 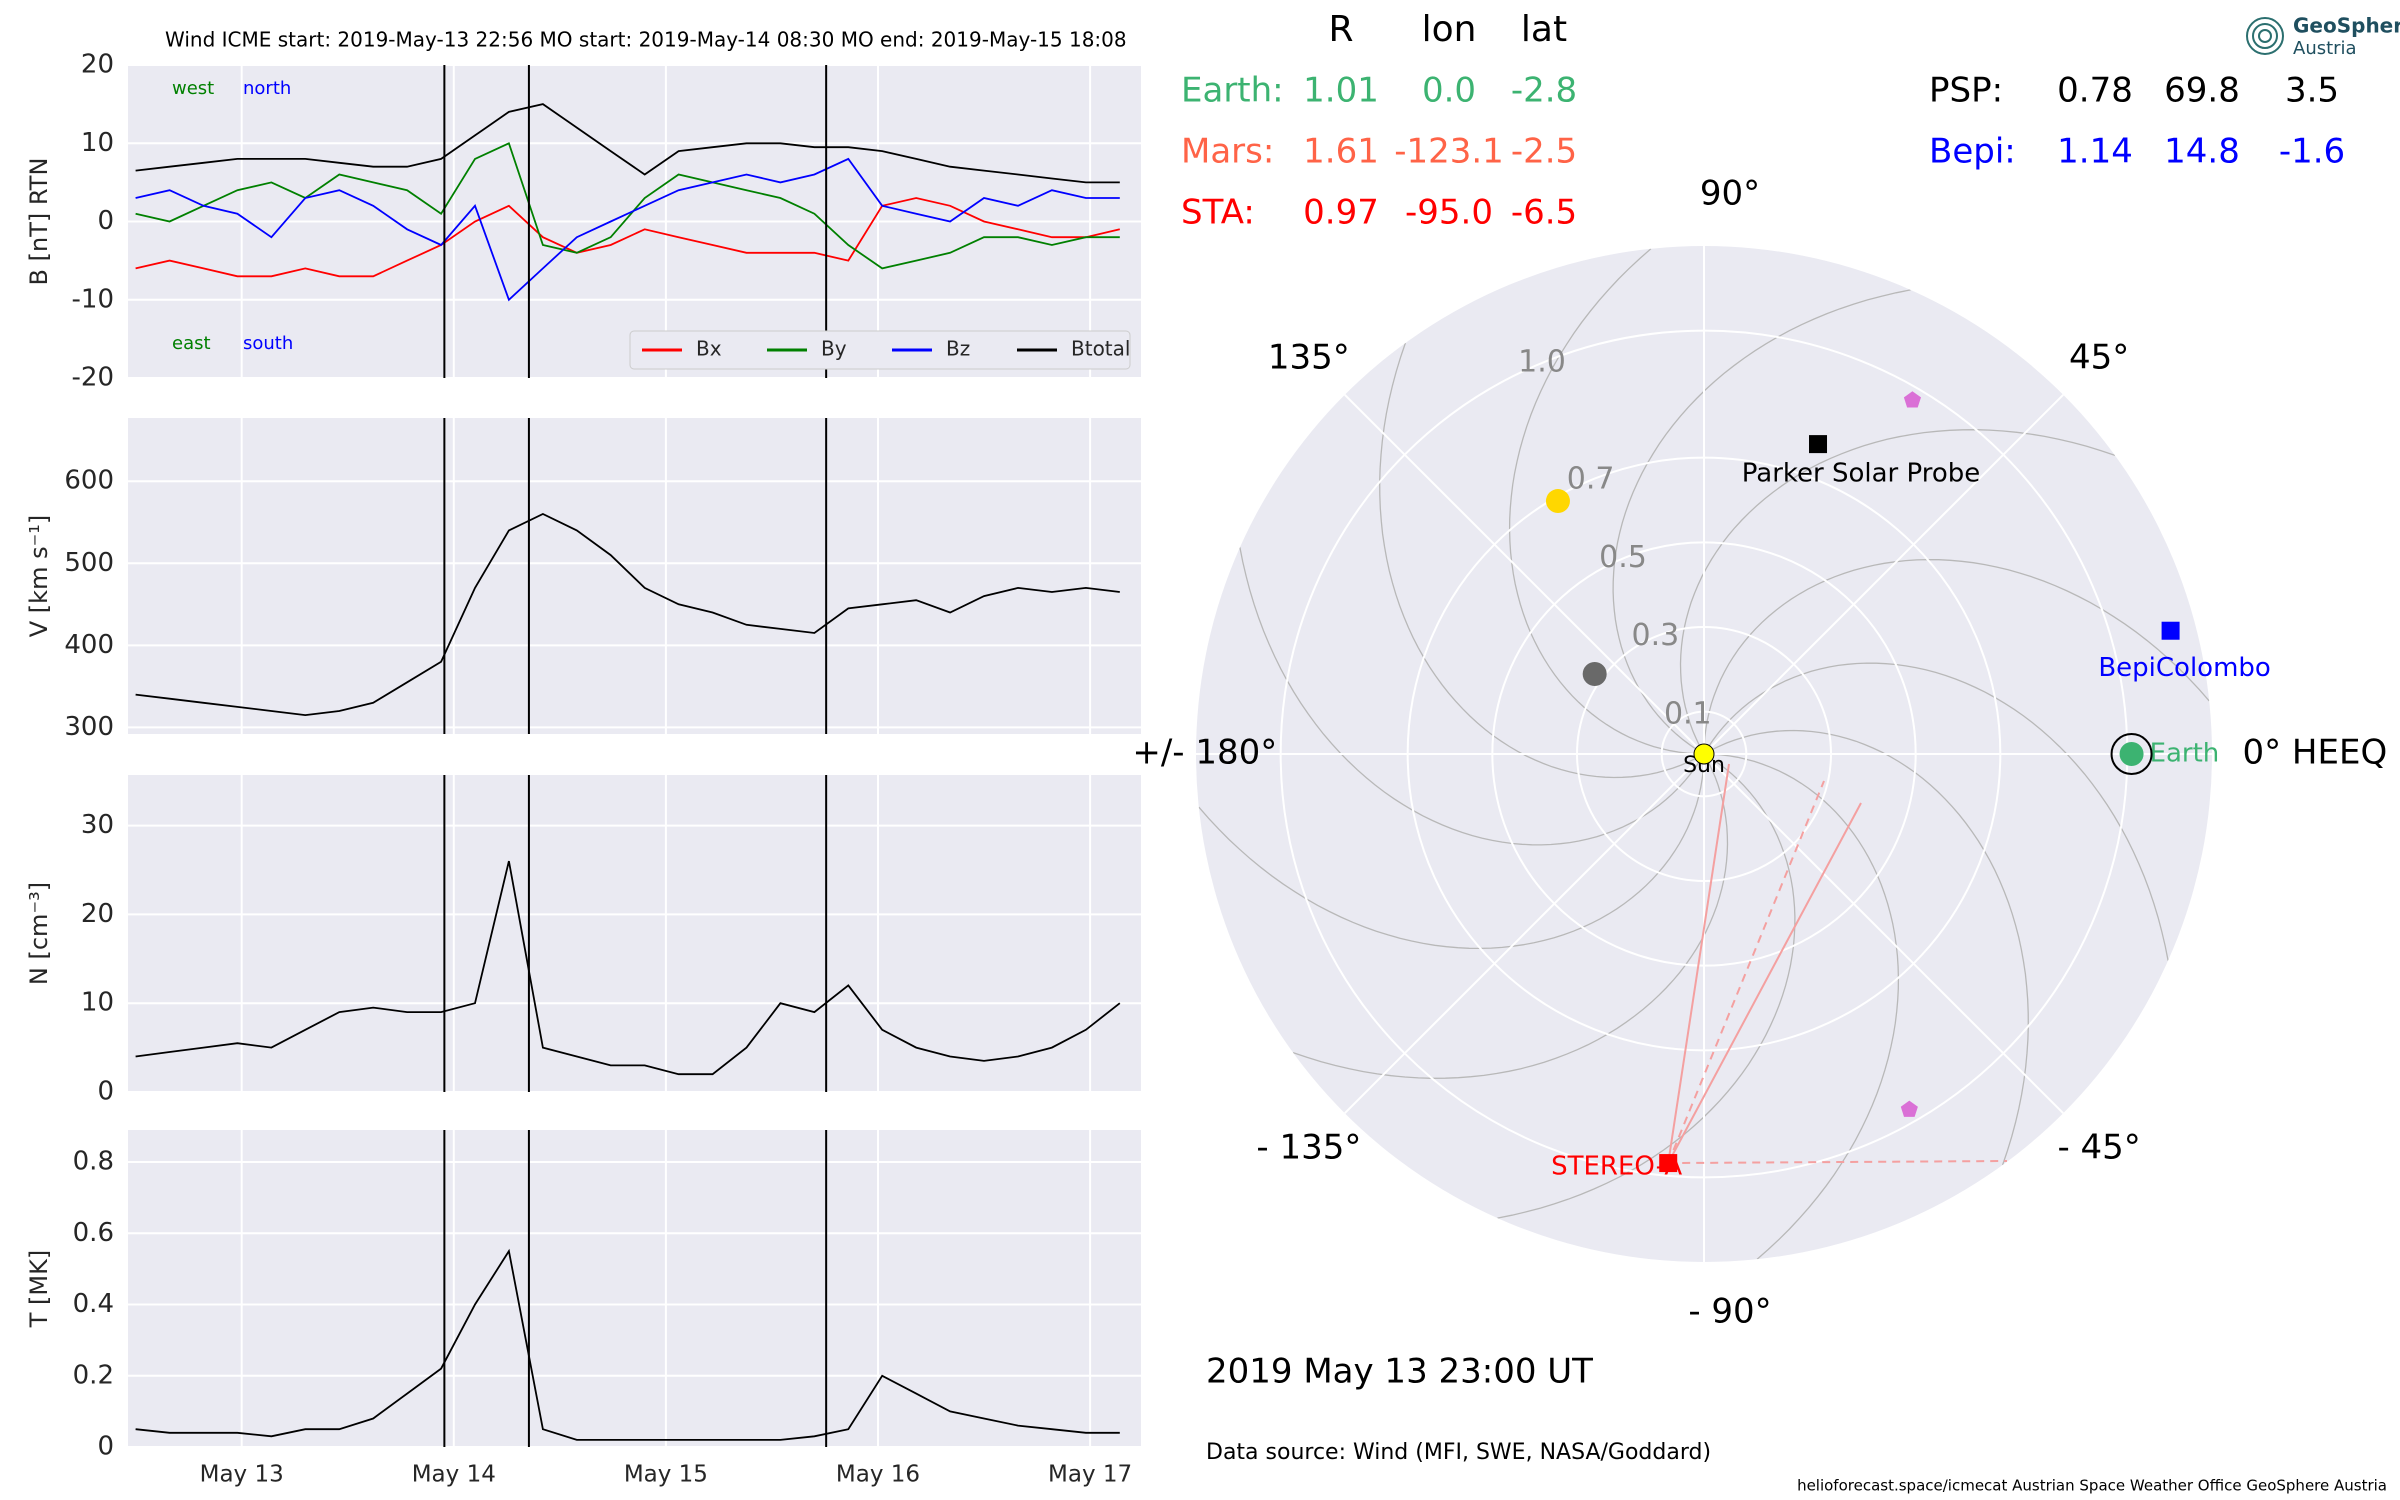 What do you see at coordinates (2185, 754) in the screenshot?
I see `object-label: Earth` at bounding box center [2185, 754].